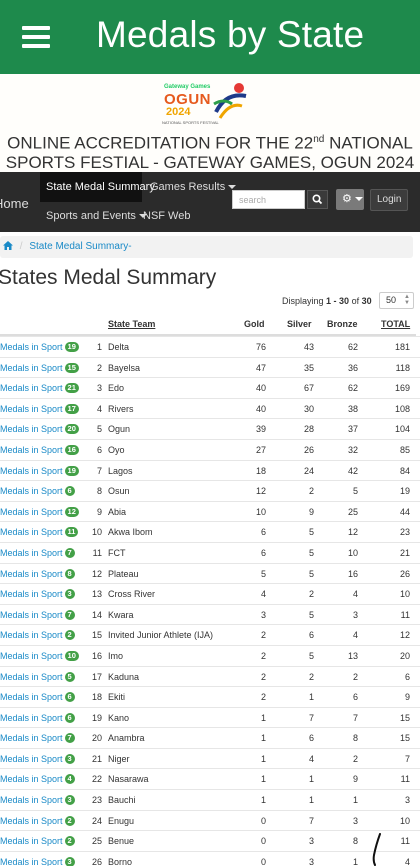  Describe the element at coordinates (126, 738) in the screenshot. I see `state-team-cell: Anambra` at that location.